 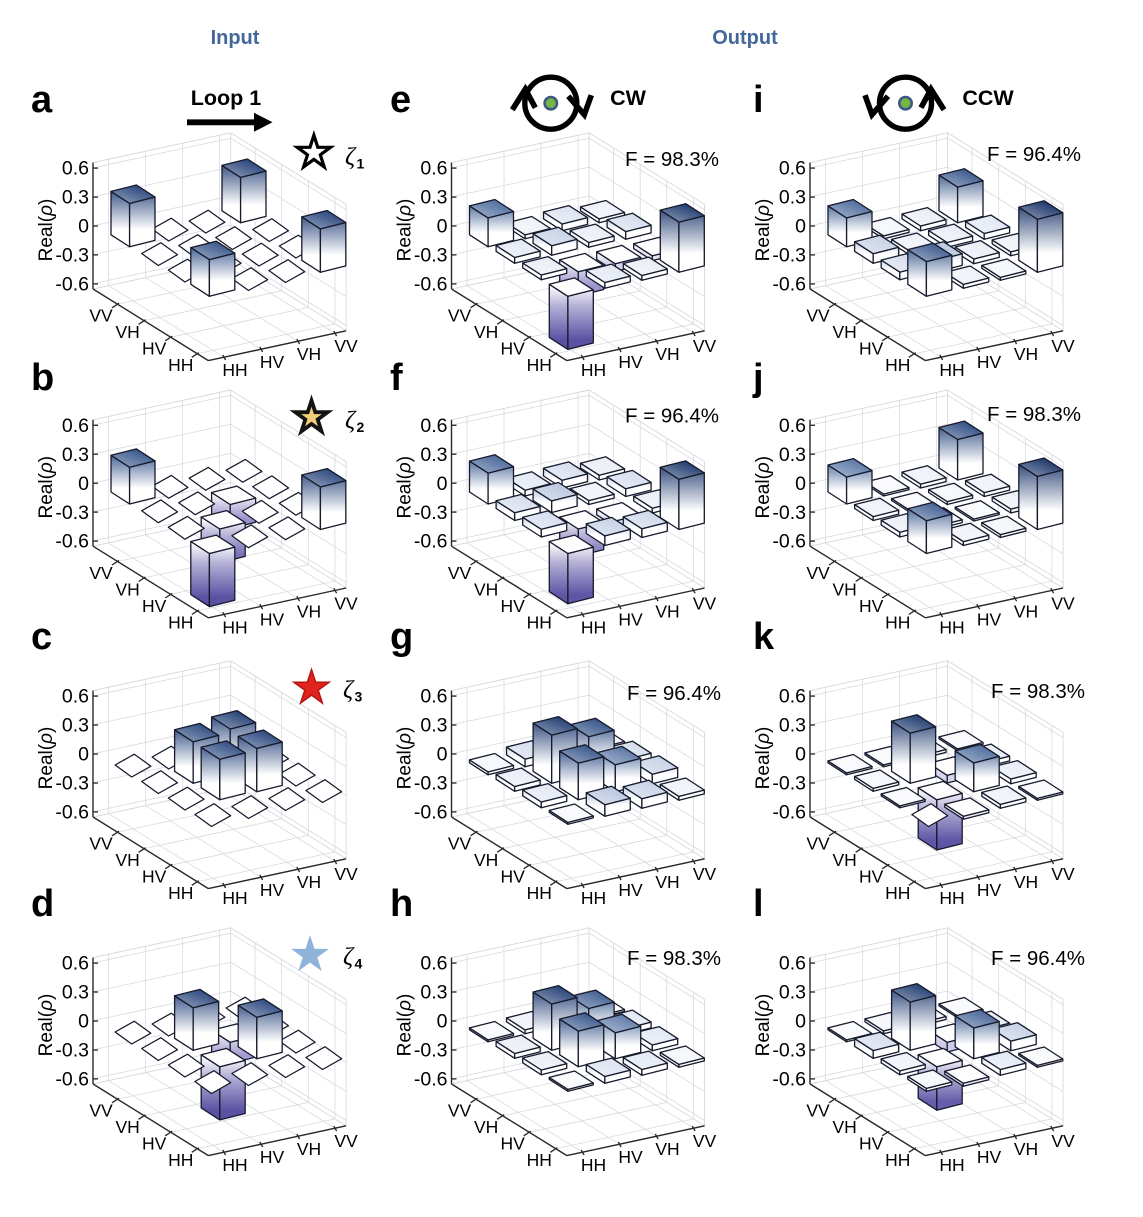 What do you see at coordinates (226, 98) in the screenshot?
I see `svg-text: Loop 1` at bounding box center [226, 98].